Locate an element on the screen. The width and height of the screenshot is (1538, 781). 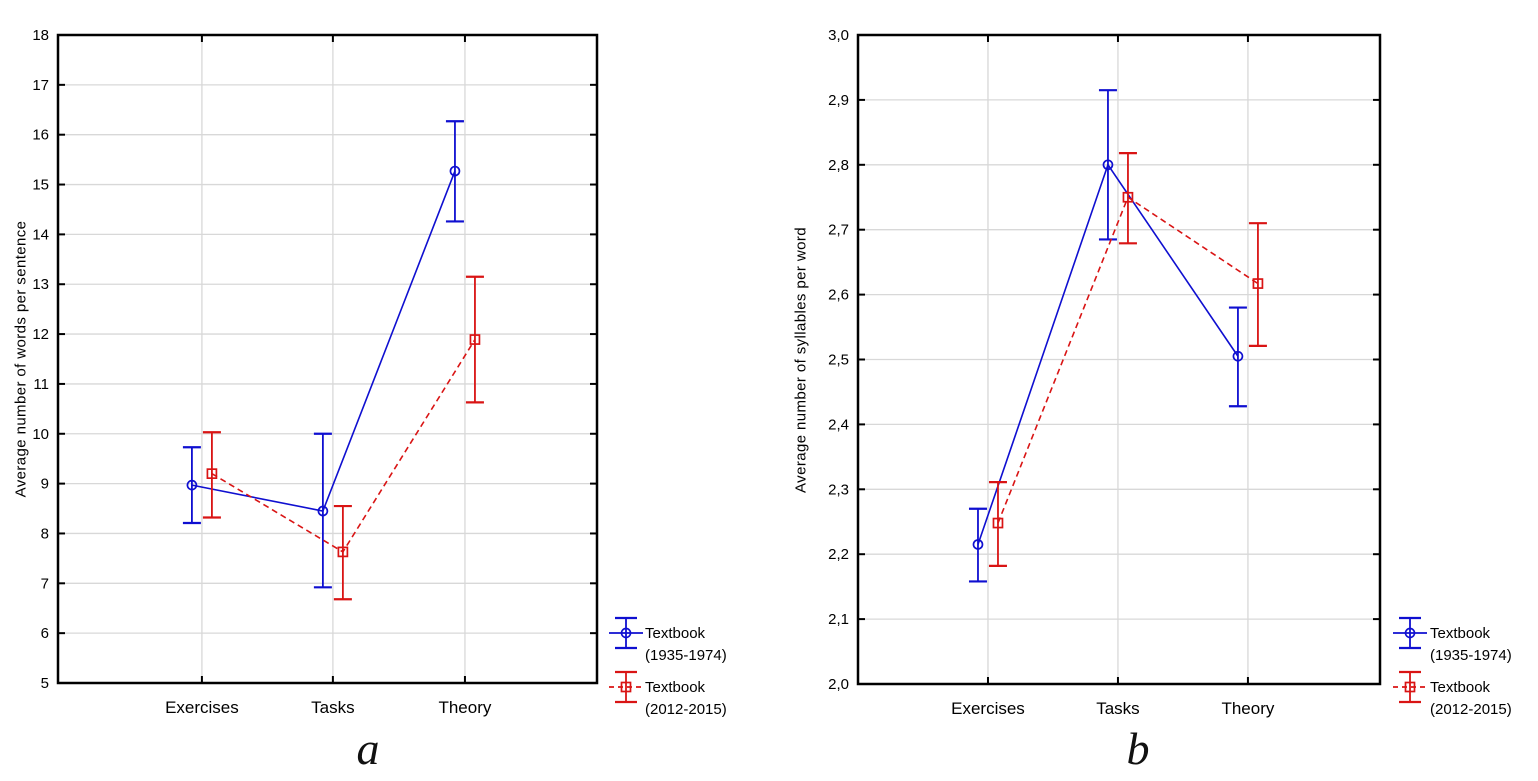
y-tick-label: 18 is located at coordinates (40, 35).